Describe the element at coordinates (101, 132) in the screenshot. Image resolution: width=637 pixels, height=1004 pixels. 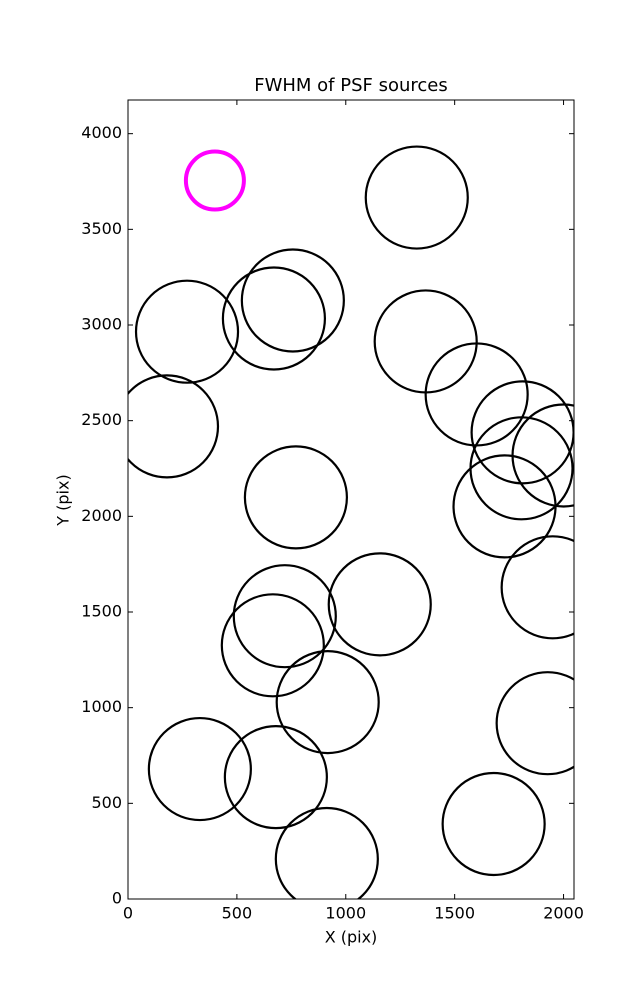
I see `y-tick-label: 4000` at that location.